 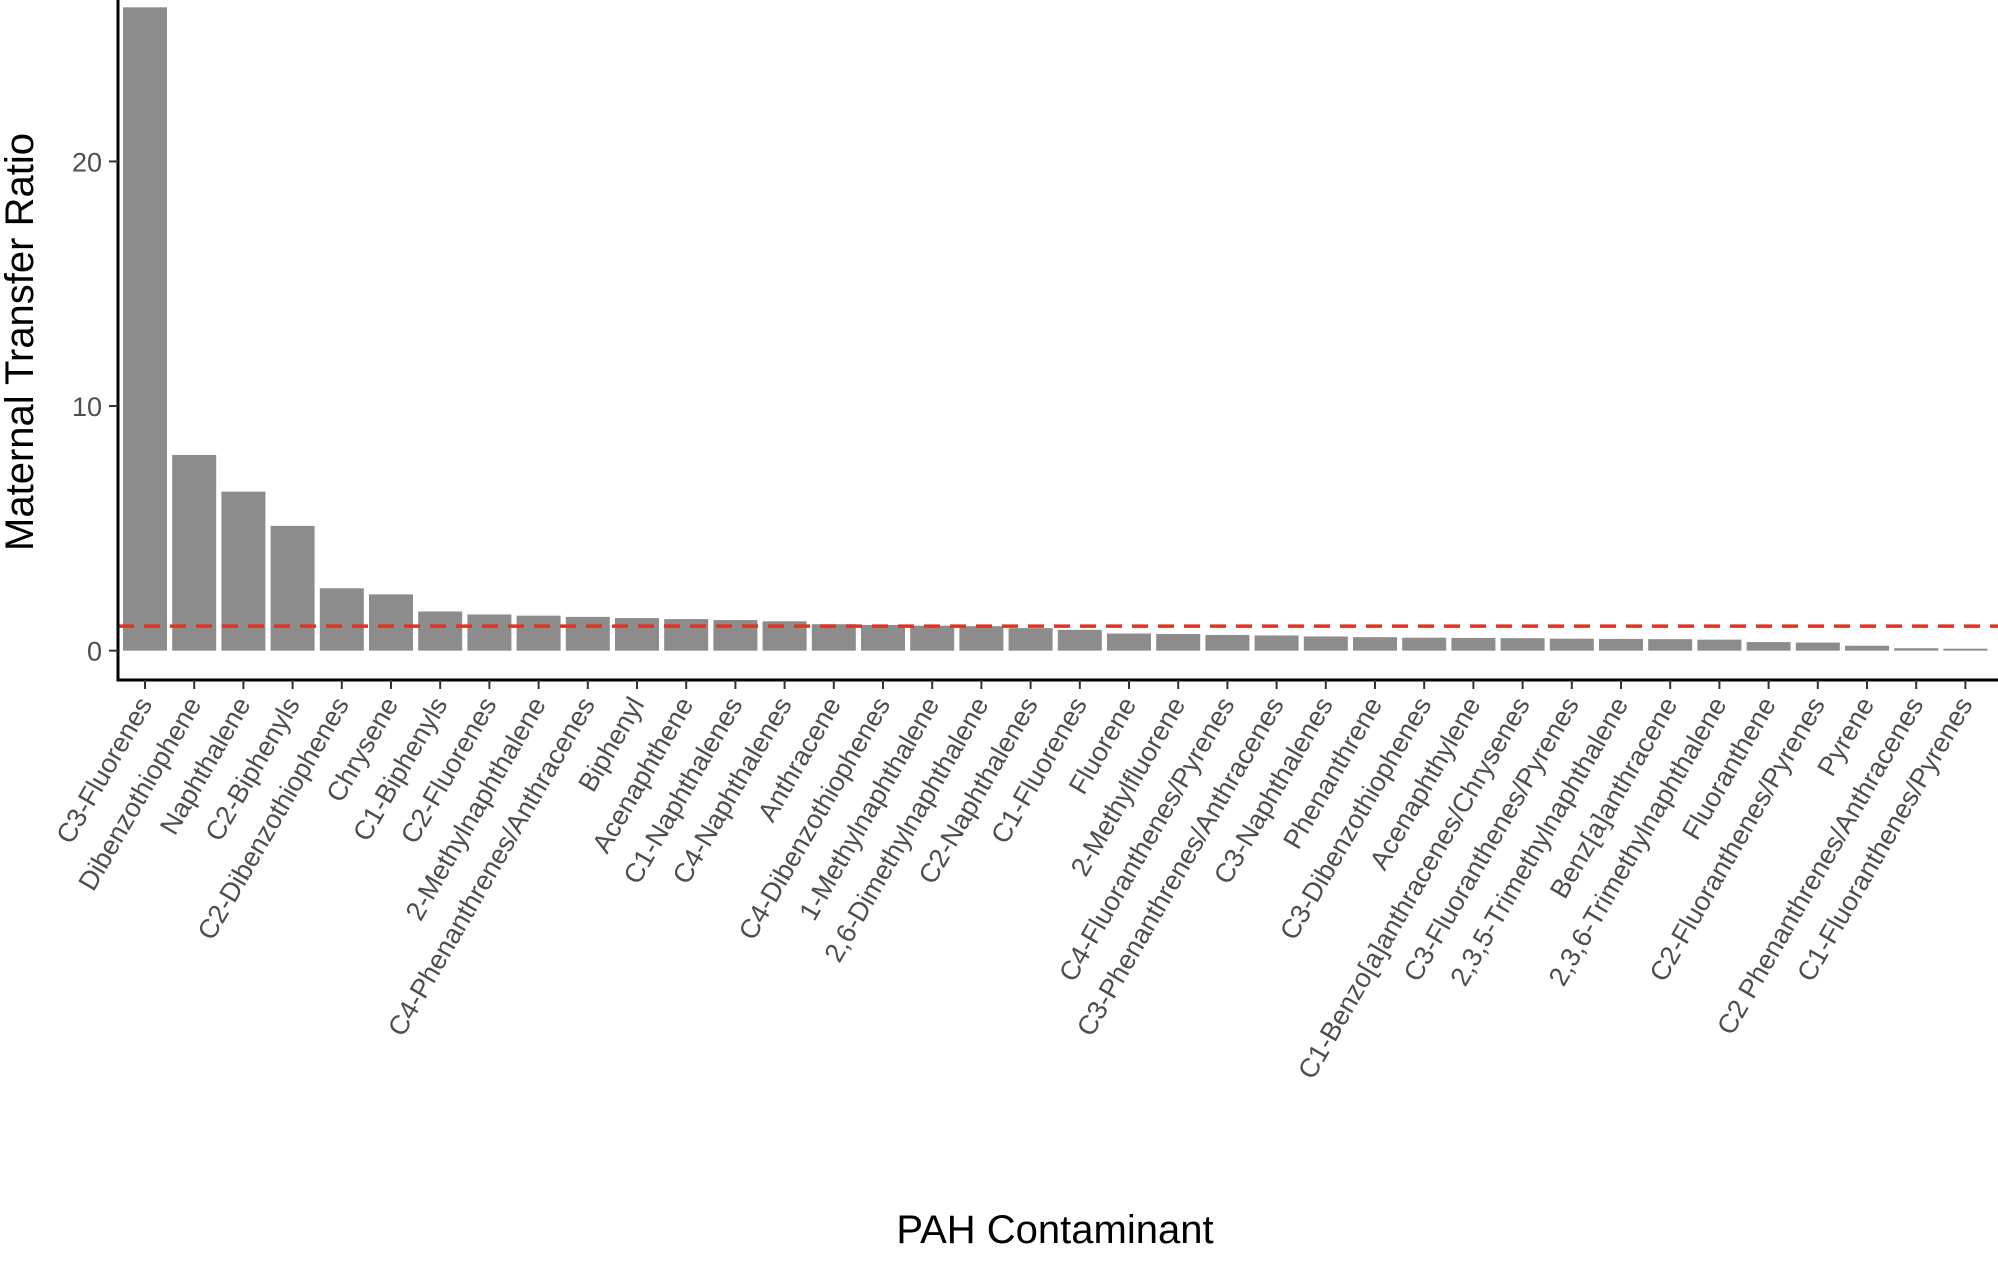 What do you see at coordinates (87, 407) in the screenshot?
I see `y-tick-label: 10` at bounding box center [87, 407].